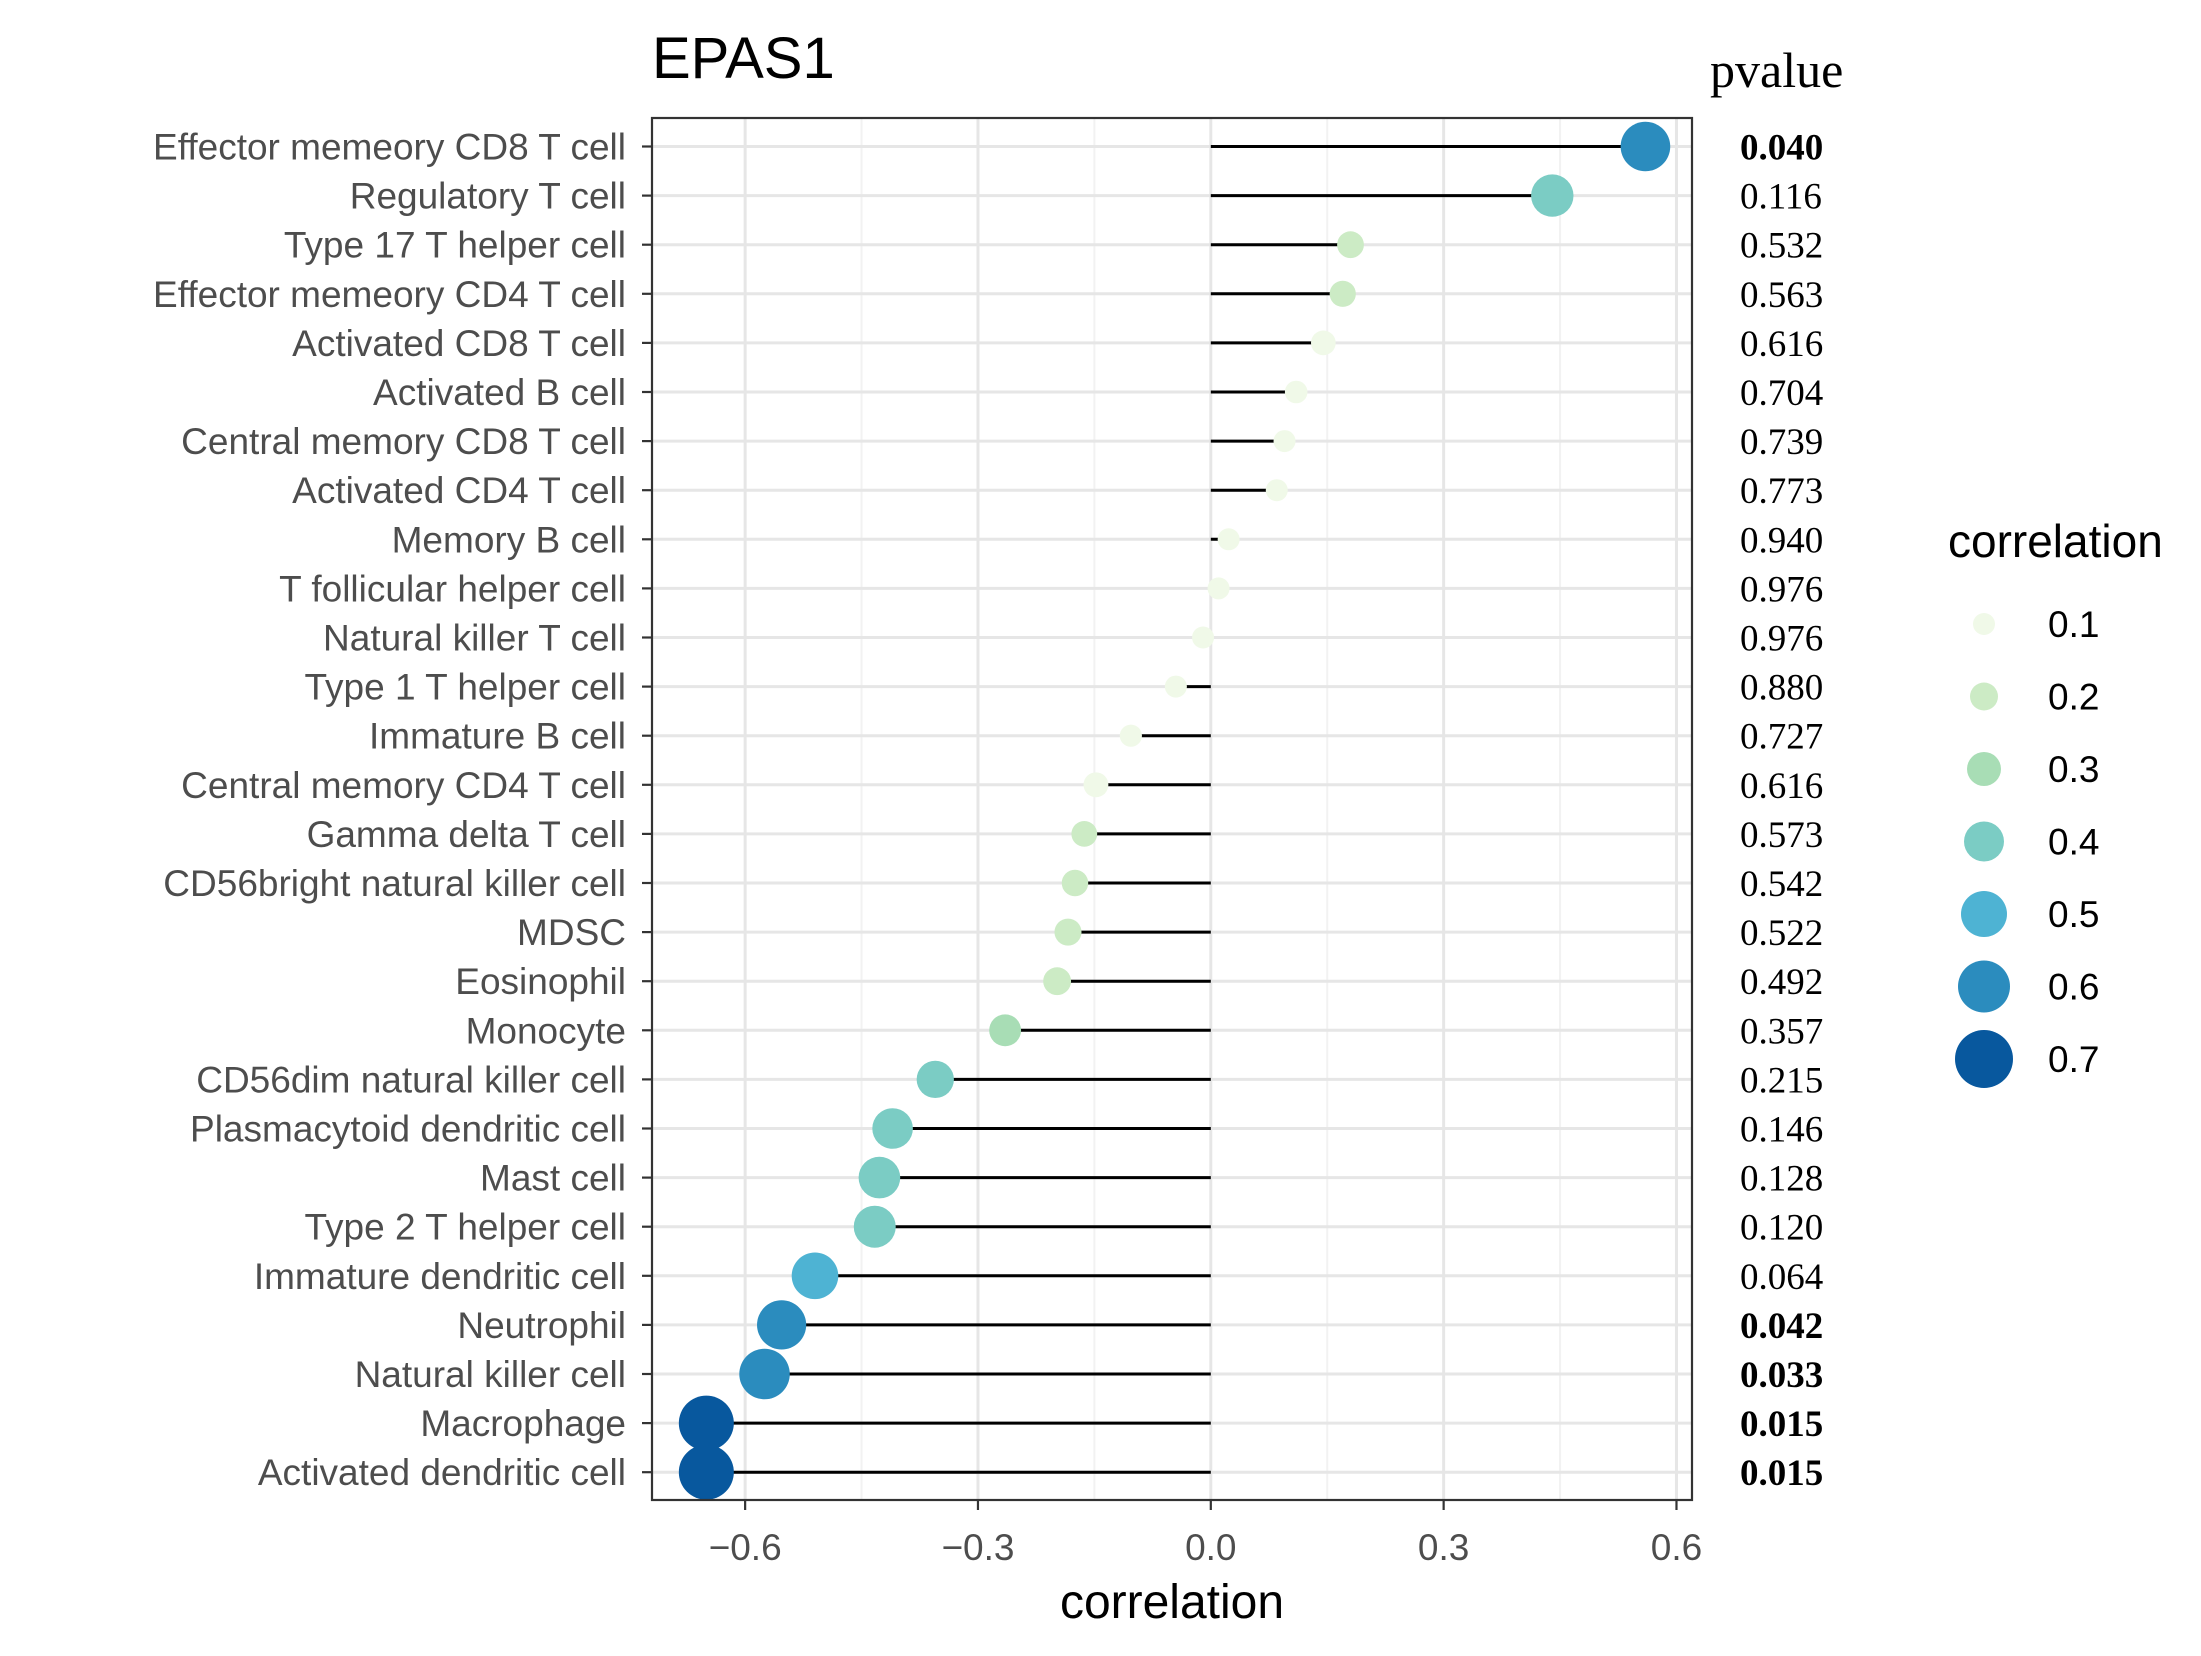 The height and width of the screenshot is (1656, 2201). Describe the element at coordinates (1210, 1547) in the screenshot. I see `x-tick-label: 0.0` at that location.